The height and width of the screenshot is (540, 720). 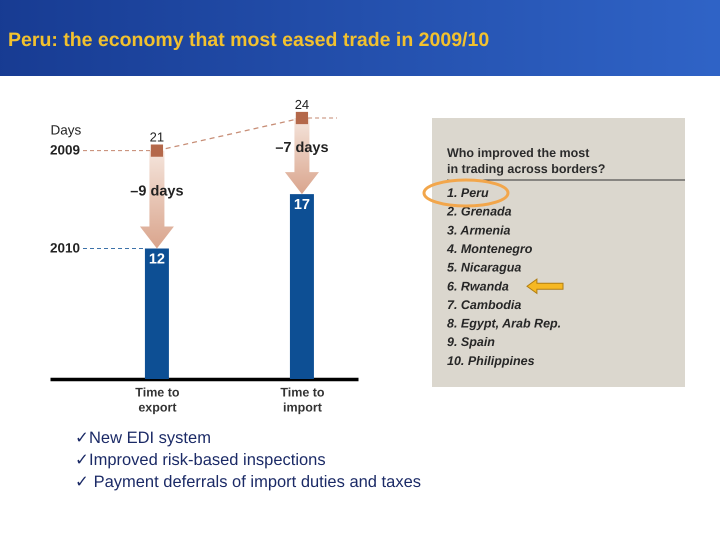 What do you see at coordinates (156, 260) in the screenshot?
I see `data-label: 12` at bounding box center [156, 260].